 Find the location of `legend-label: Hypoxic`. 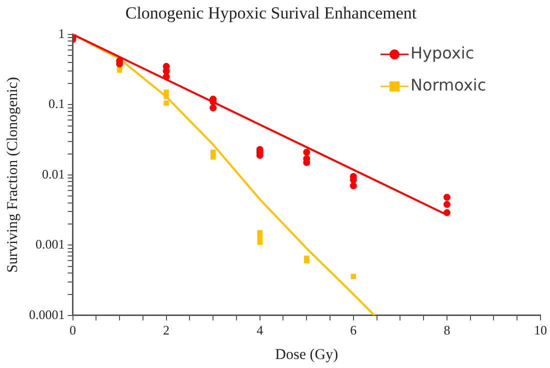

legend-label: Hypoxic is located at coordinates (442, 53).